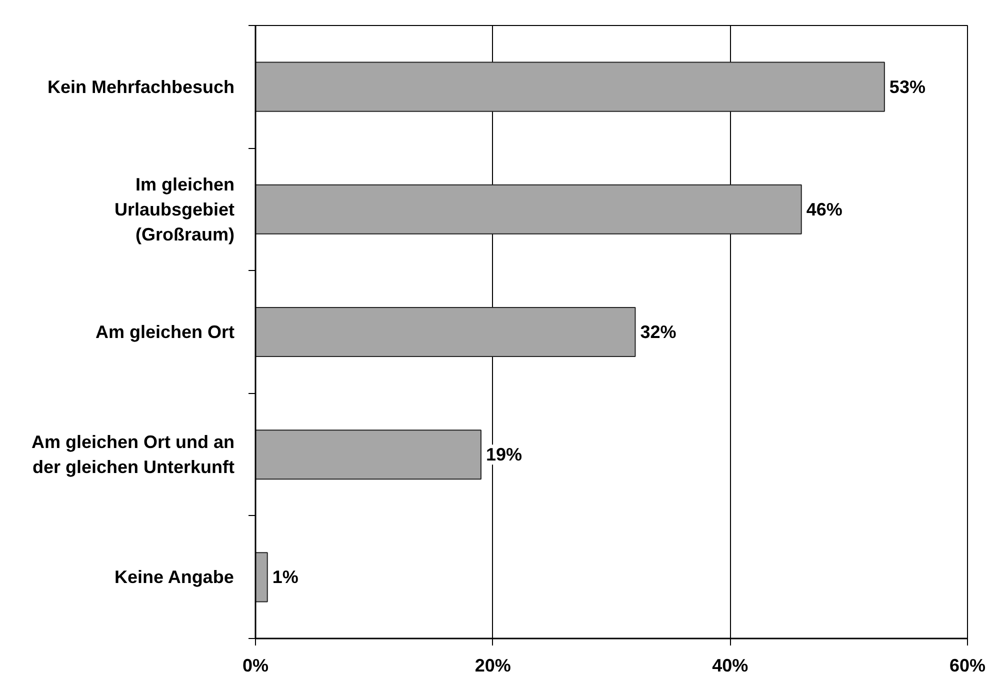 This screenshot has height=693, width=989. I want to click on data-label: 46%, so click(824, 209).